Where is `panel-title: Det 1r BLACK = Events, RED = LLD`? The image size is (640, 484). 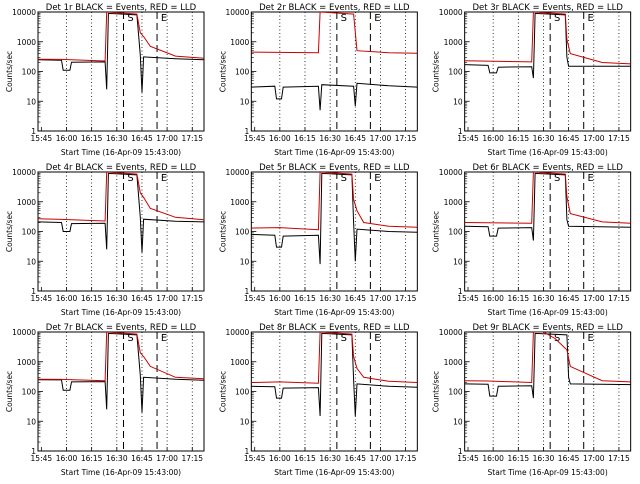
panel-title: Det 1r BLACK = Events, RED = LLD is located at coordinates (121, 8).